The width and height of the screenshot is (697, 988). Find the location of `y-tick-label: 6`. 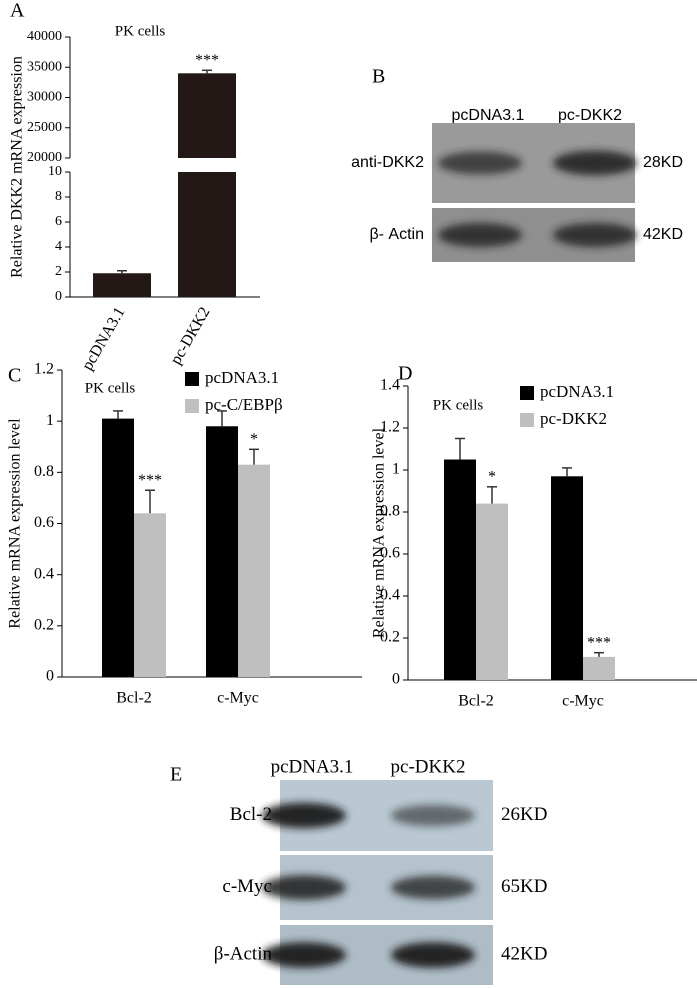

y-tick-label: 6 is located at coordinates (58, 221).